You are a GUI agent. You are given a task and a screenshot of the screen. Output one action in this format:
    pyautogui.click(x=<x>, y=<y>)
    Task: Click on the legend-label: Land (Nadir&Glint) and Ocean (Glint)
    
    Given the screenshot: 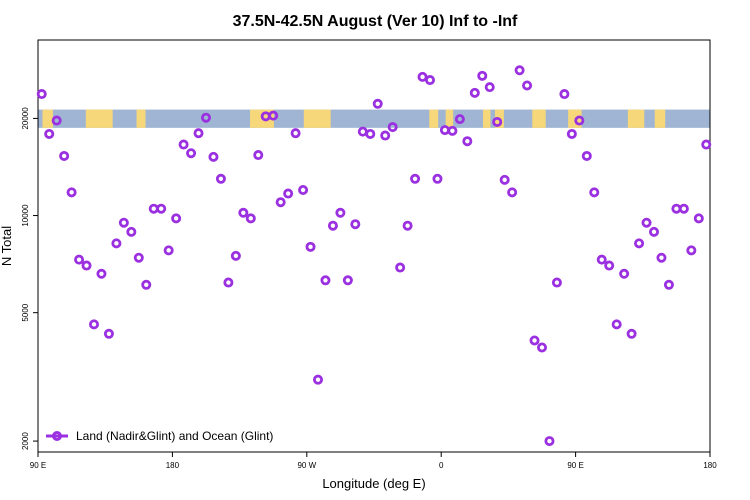 What is the action you would take?
    pyautogui.click(x=174, y=436)
    